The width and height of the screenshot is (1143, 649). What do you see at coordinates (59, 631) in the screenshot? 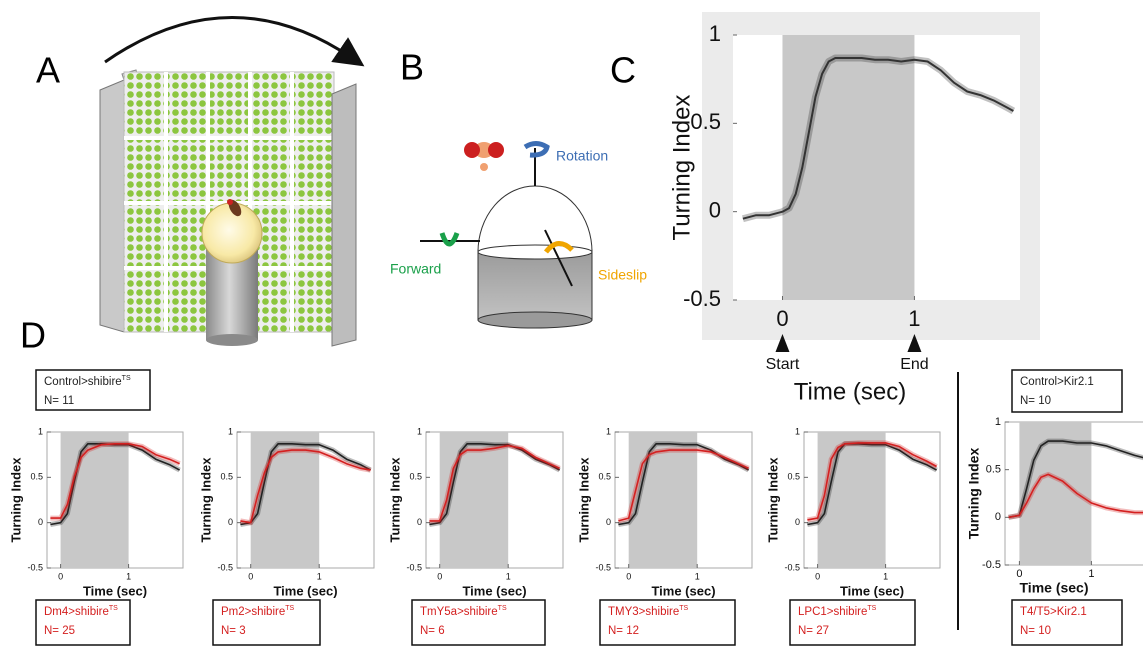
I see `sample-size: N= 25` at bounding box center [59, 631].